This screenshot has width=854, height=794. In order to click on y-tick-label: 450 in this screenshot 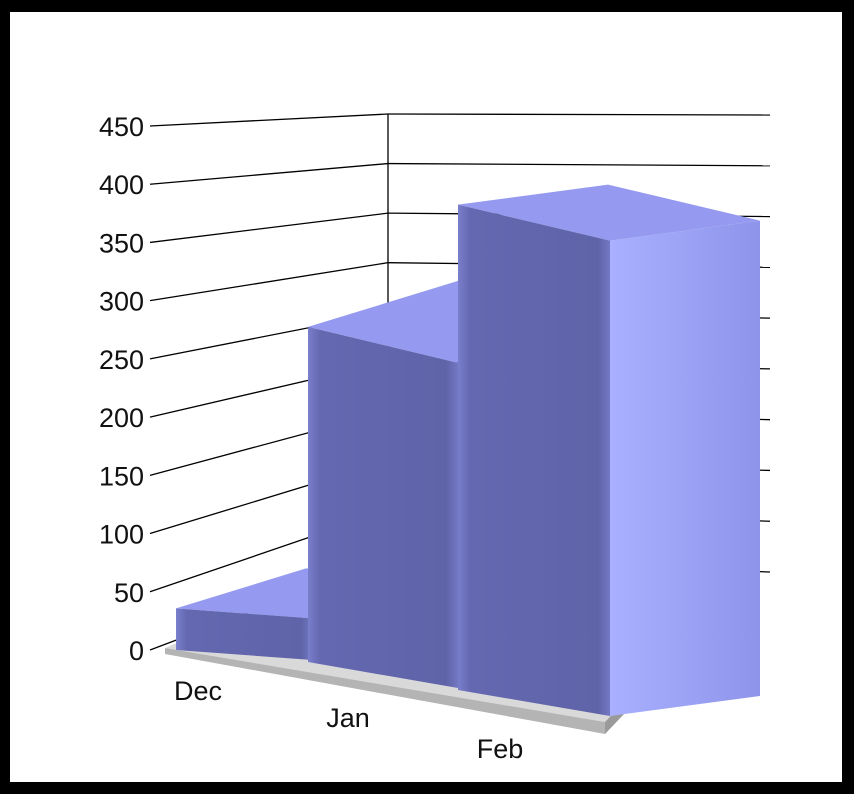, I will do `click(121, 127)`.